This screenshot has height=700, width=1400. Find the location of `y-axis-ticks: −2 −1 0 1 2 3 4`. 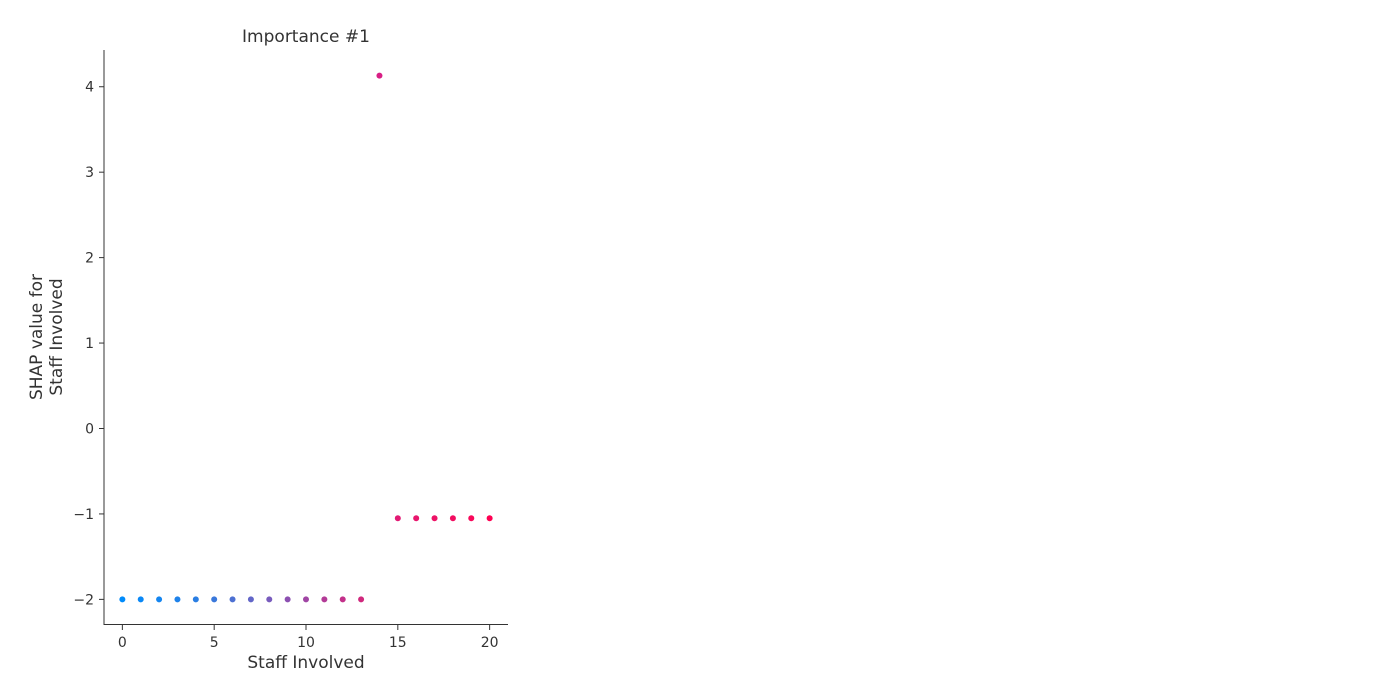

y-axis-ticks: −2 −1 0 1 2 3 4 is located at coordinates (88, 344).